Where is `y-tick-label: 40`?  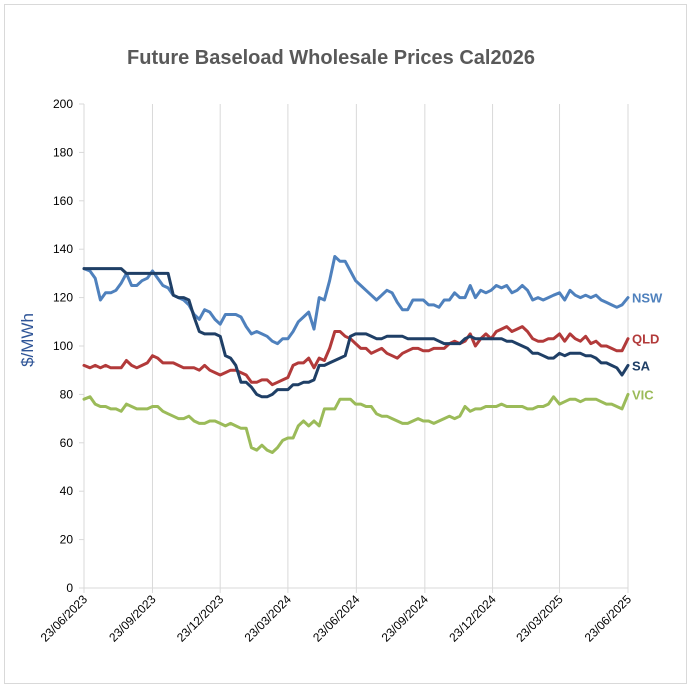
y-tick-label: 40 is located at coordinates (67, 491).